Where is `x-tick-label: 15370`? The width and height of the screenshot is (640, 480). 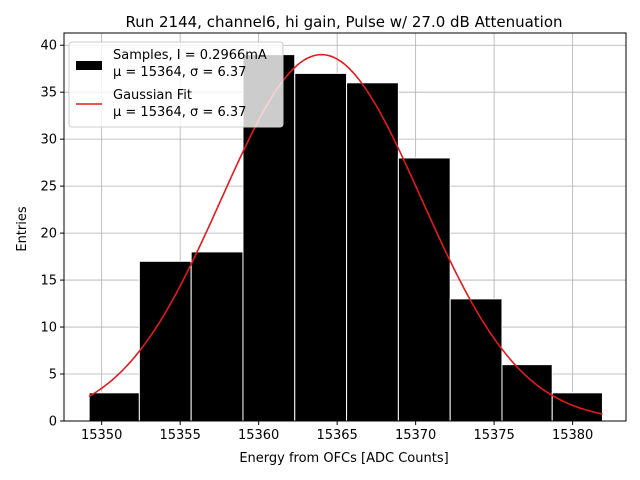
x-tick-label: 15370 is located at coordinates (415, 435).